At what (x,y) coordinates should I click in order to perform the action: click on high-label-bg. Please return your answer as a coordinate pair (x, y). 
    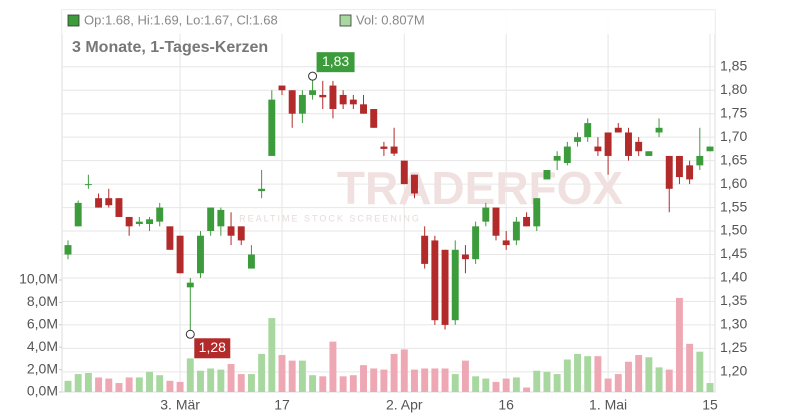
    Looking at the image, I should click on (335, 62).